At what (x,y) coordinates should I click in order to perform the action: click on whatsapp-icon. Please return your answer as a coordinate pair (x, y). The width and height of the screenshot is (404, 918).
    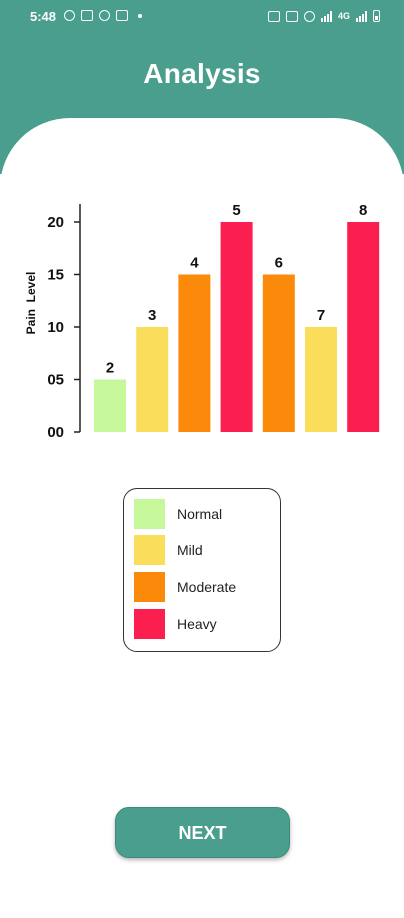
    Looking at the image, I should click on (69, 15).